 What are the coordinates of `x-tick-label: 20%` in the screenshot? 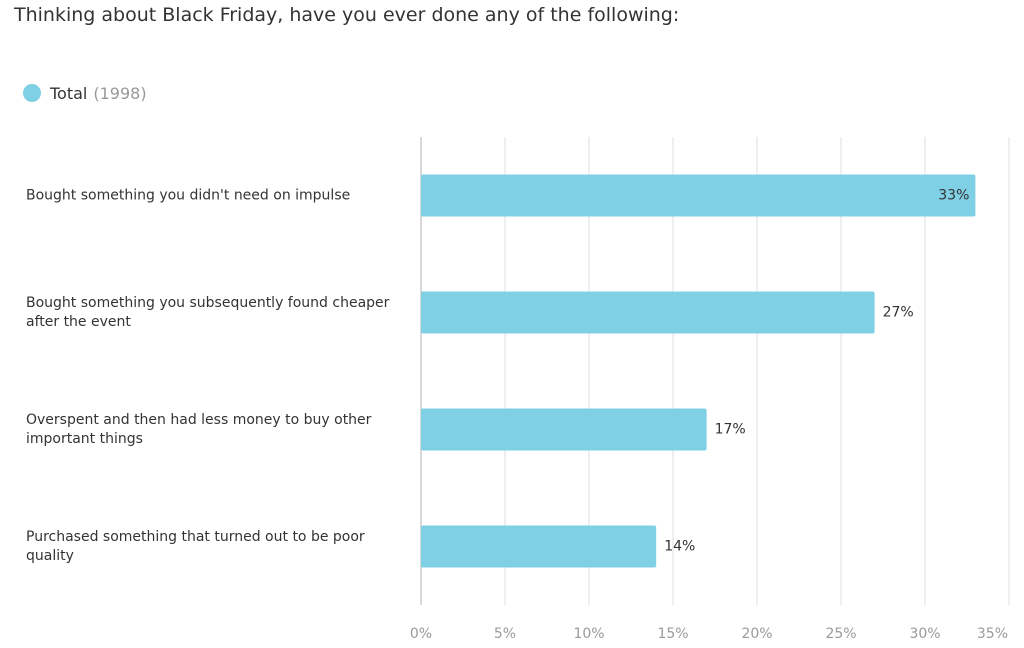 It's located at (756, 634).